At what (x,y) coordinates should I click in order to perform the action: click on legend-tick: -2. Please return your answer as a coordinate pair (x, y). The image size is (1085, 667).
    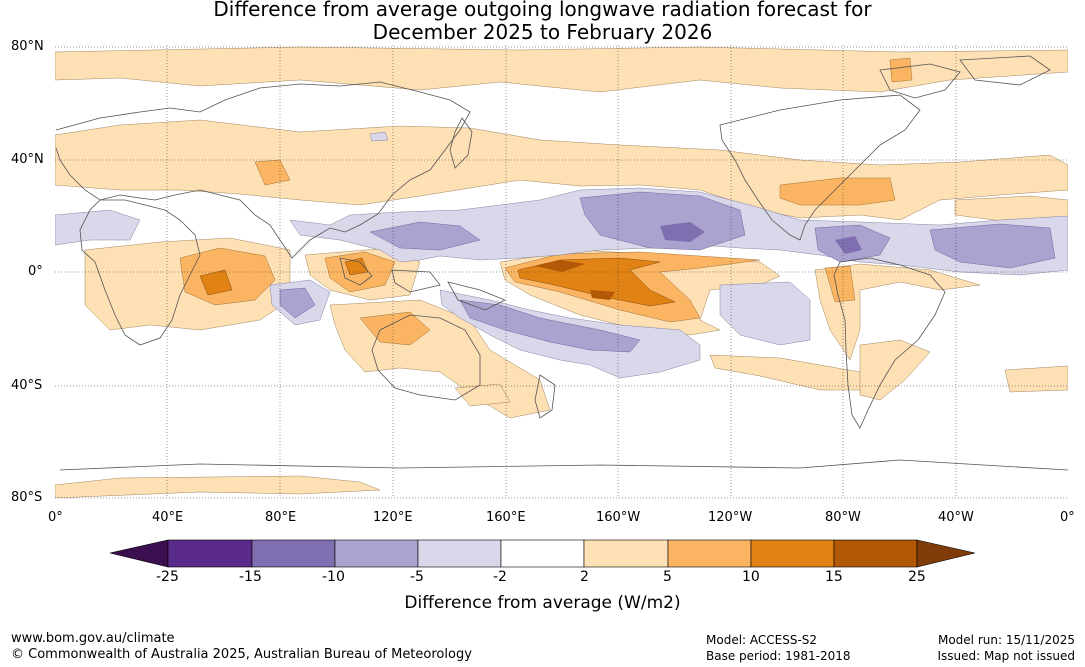
    Looking at the image, I should click on (500, 577).